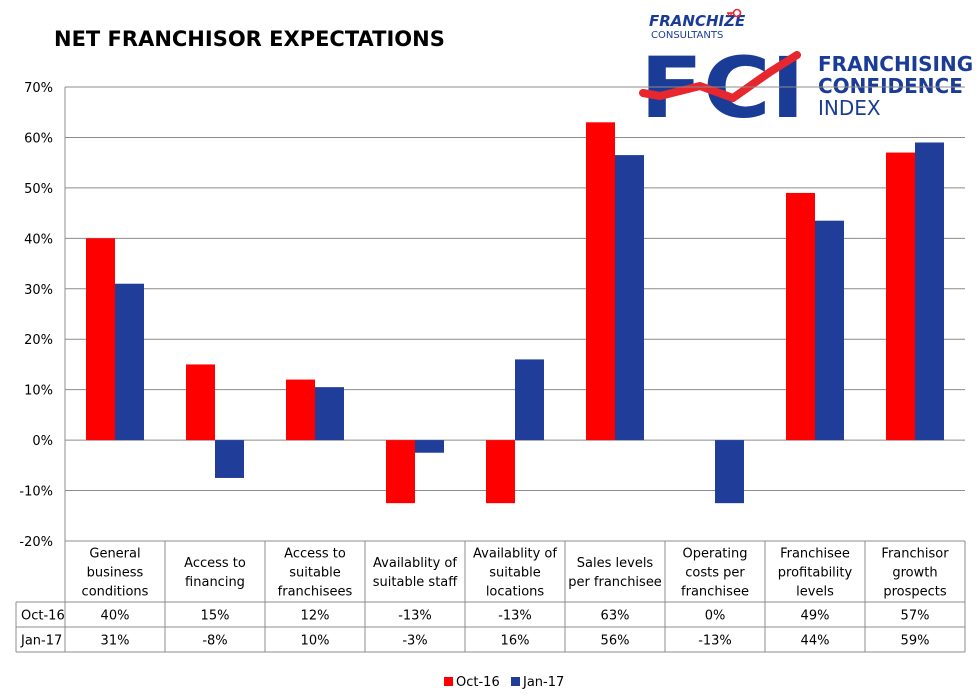 The width and height of the screenshot is (977, 695). What do you see at coordinates (115, 573) in the screenshot?
I see `category-label: General business conditions` at bounding box center [115, 573].